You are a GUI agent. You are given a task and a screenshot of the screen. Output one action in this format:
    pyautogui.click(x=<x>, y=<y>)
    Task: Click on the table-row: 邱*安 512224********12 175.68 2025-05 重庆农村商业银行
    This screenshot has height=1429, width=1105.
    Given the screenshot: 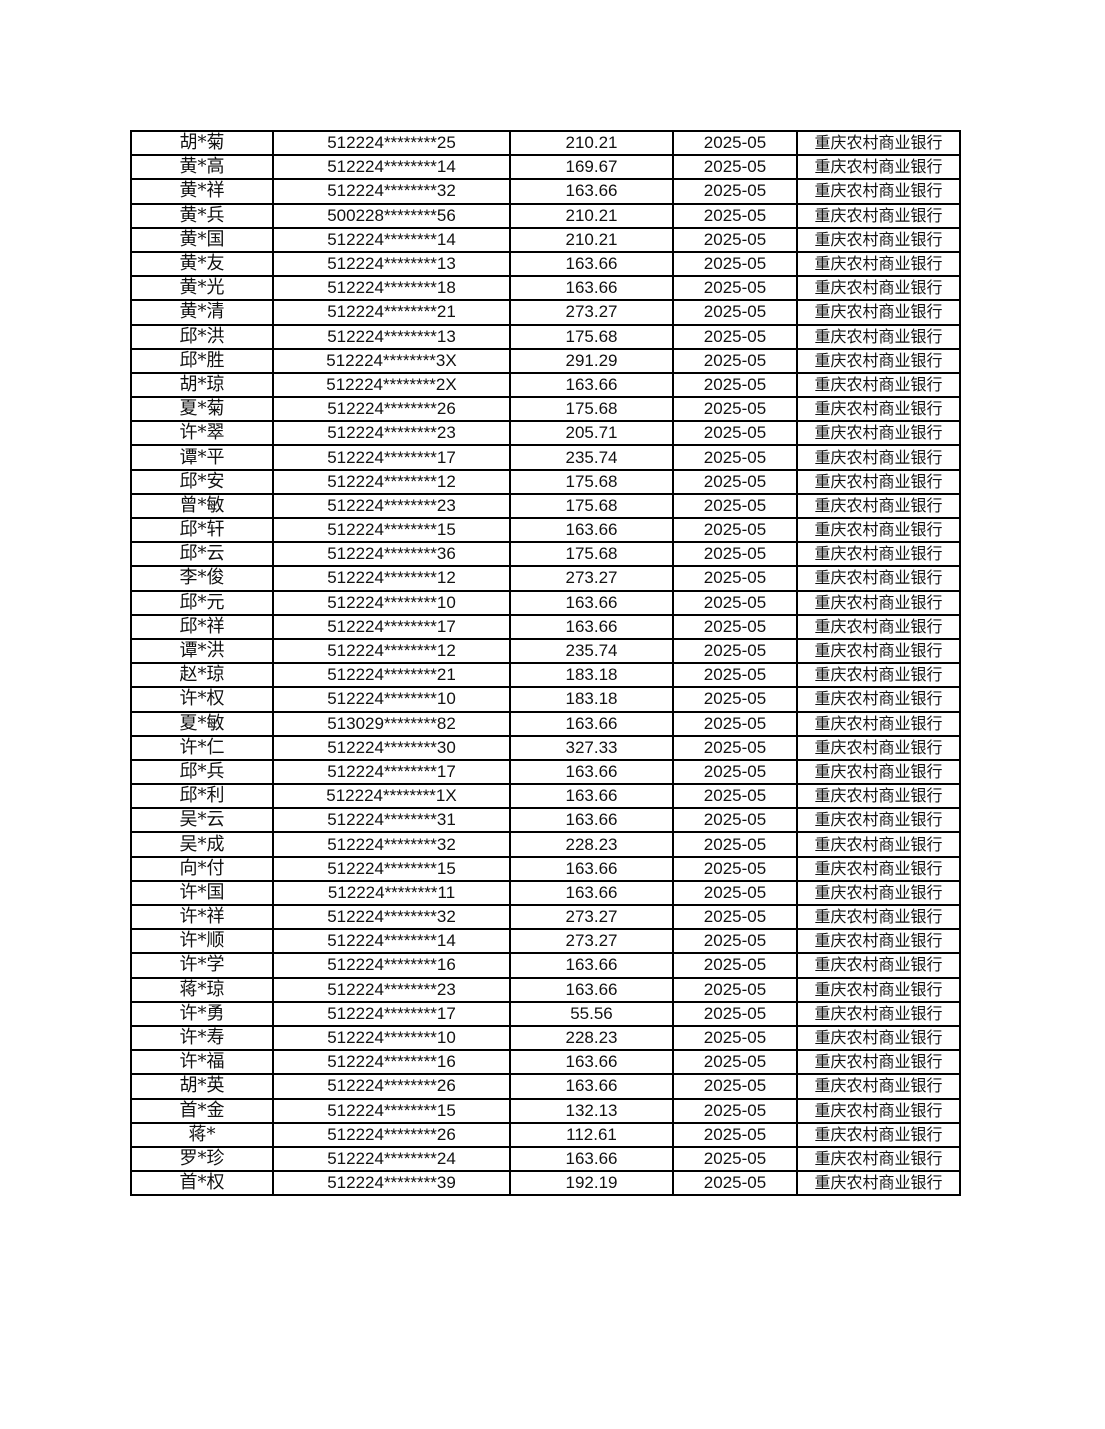 What is the action you would take?
    pyautogui.click(x=545, y=481)
    